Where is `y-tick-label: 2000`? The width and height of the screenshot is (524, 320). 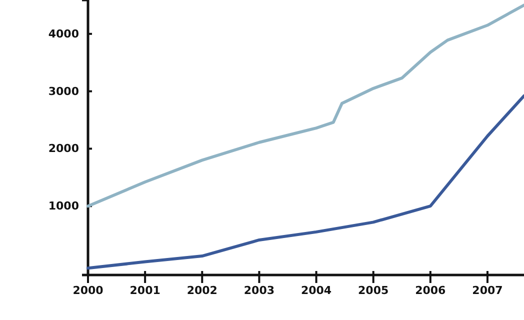 y-tick-label: 2000 is located at coordinates (64, 149).